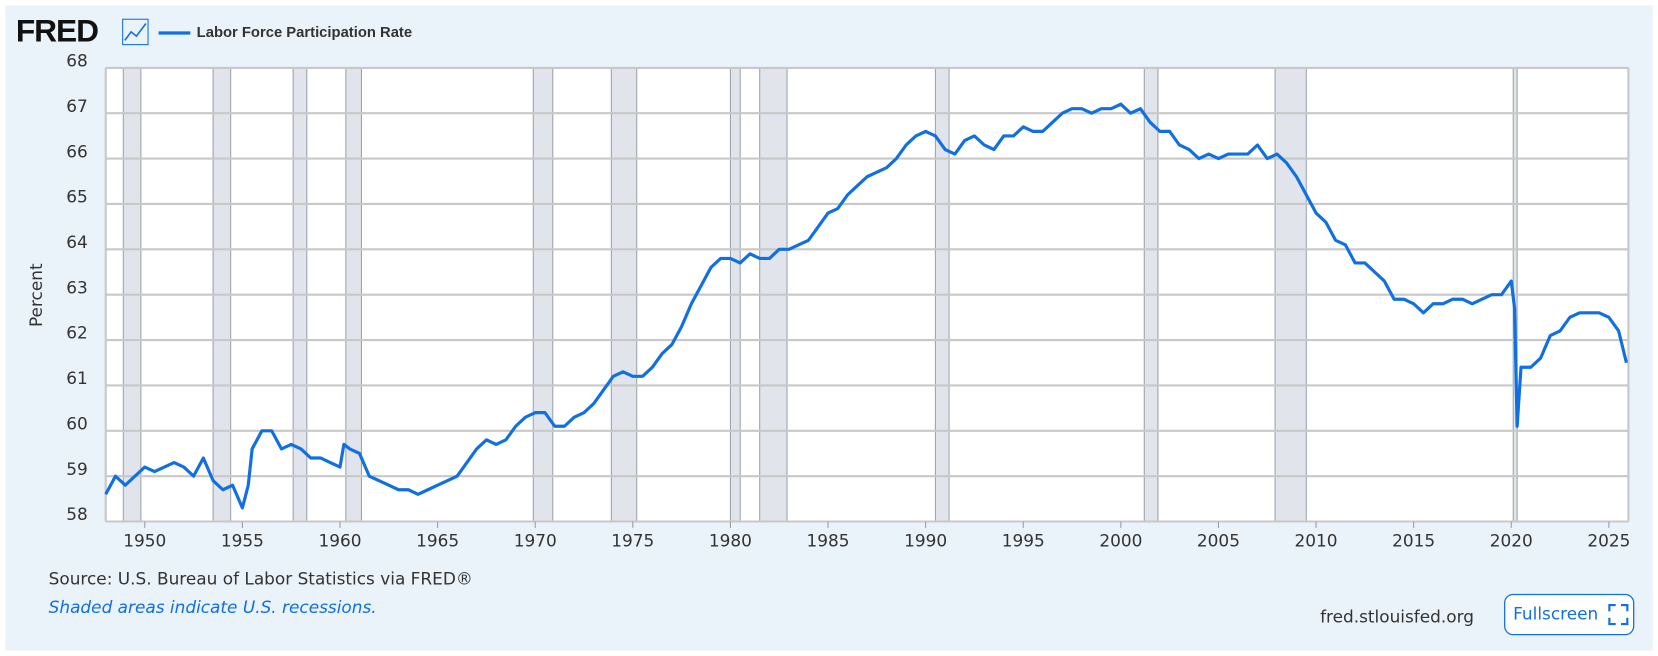 The image size is (1658, 656). I want to click on x-tick-label: 2000, so click(1120, 541).